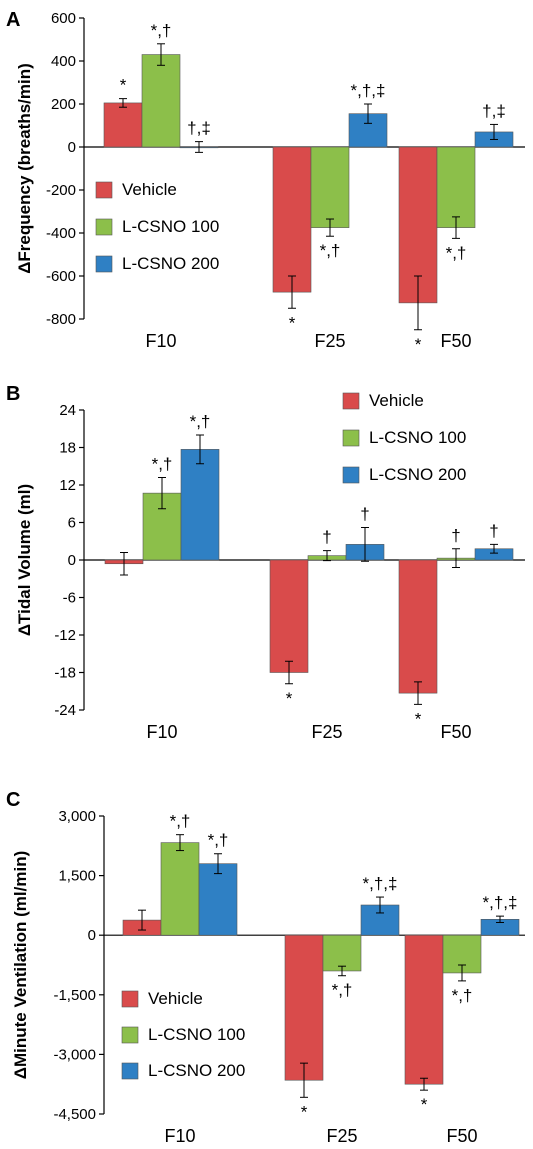 The height and width of the screenshot is (1149, 533). What do you see at coordinates (74, 1114) in the screenshot?
I see `y-tick-label: -4,500` at bounding box center [74, 1114].